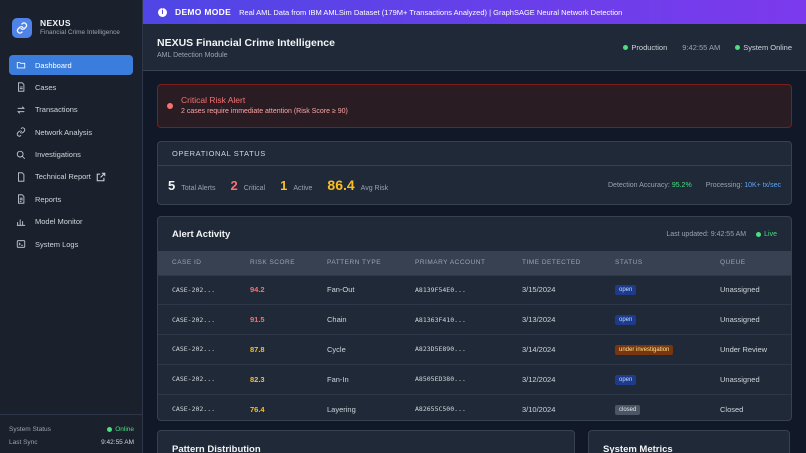 The image size is (806, 453). What do you see at coordinates (58, 155) in the screenshot?
I see `sidebar-item-label: Investigations` at bounding box center [58, 155].